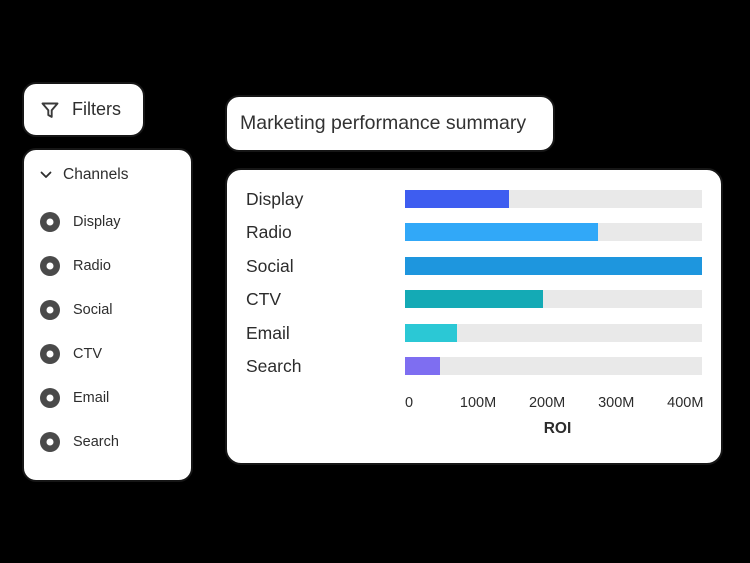 This screenshot has width=750, height=563. I want to click on channel-item-display: Display, so click(111, 222).